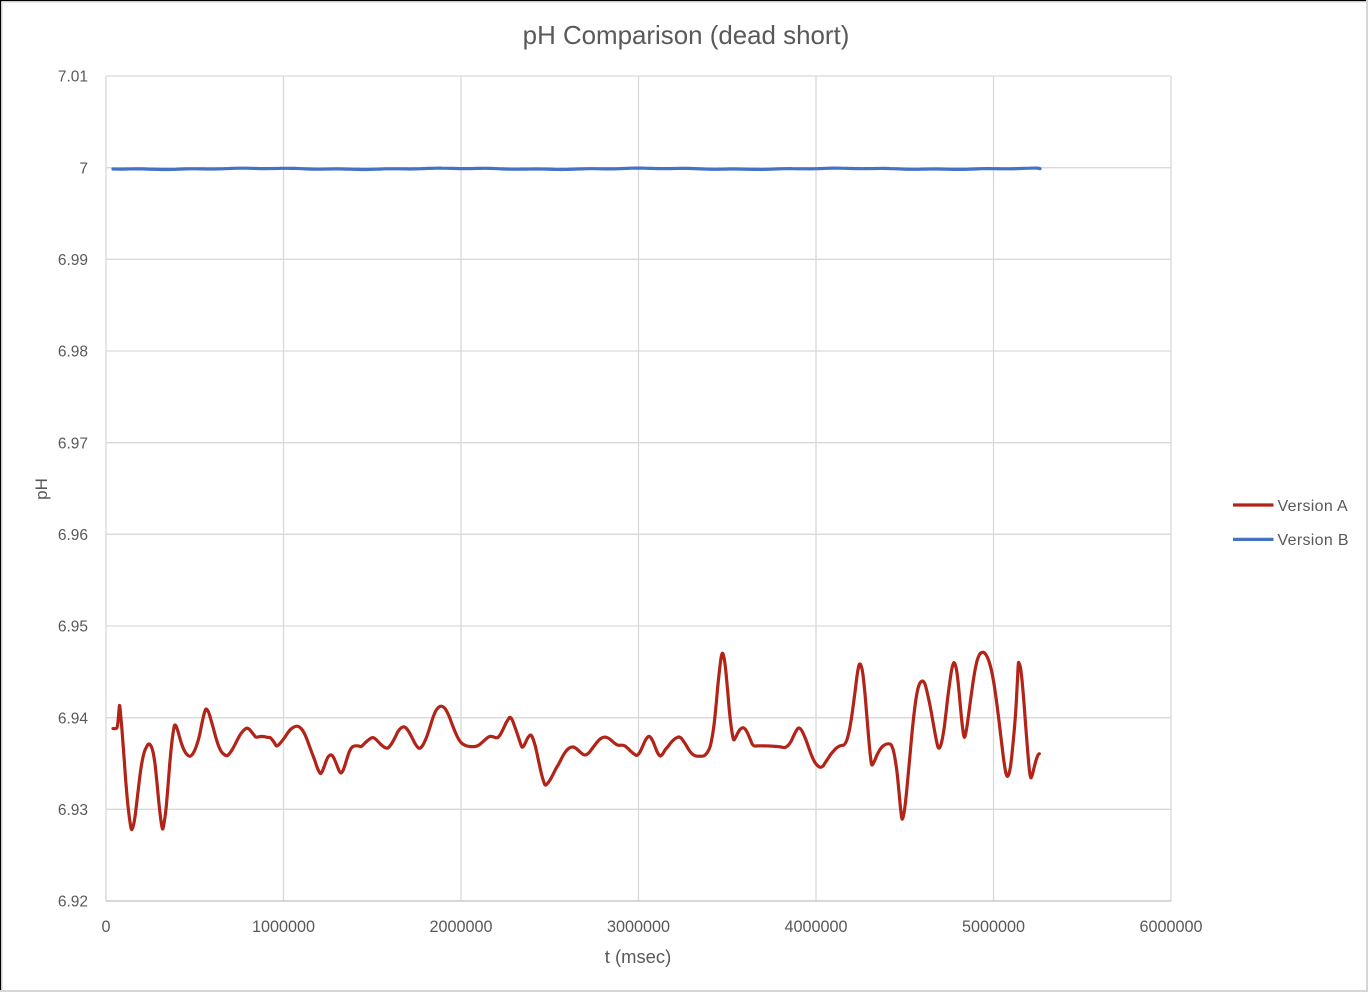 This screenshot has width=1368, height=992. Describe the element at coordinates (73, 443) in the screenshot. I see `svg-text: 6.97` at that location.